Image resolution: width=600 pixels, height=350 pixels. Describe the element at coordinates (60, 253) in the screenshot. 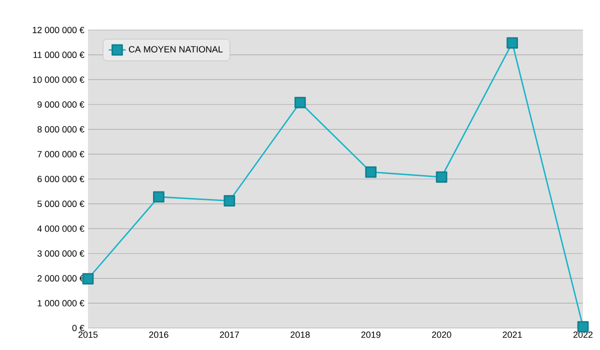

I see `y-tick-label: 3 000 000 €` at that location.